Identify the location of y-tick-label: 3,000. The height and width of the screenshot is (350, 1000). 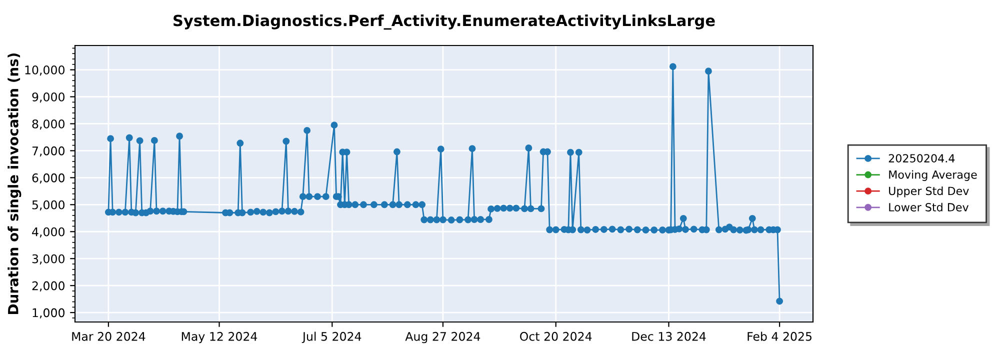
(48, 259).